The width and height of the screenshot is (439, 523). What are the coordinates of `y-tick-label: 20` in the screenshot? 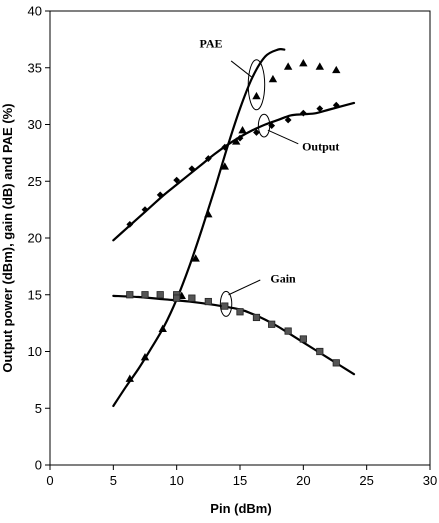 It's located at (35, 238).